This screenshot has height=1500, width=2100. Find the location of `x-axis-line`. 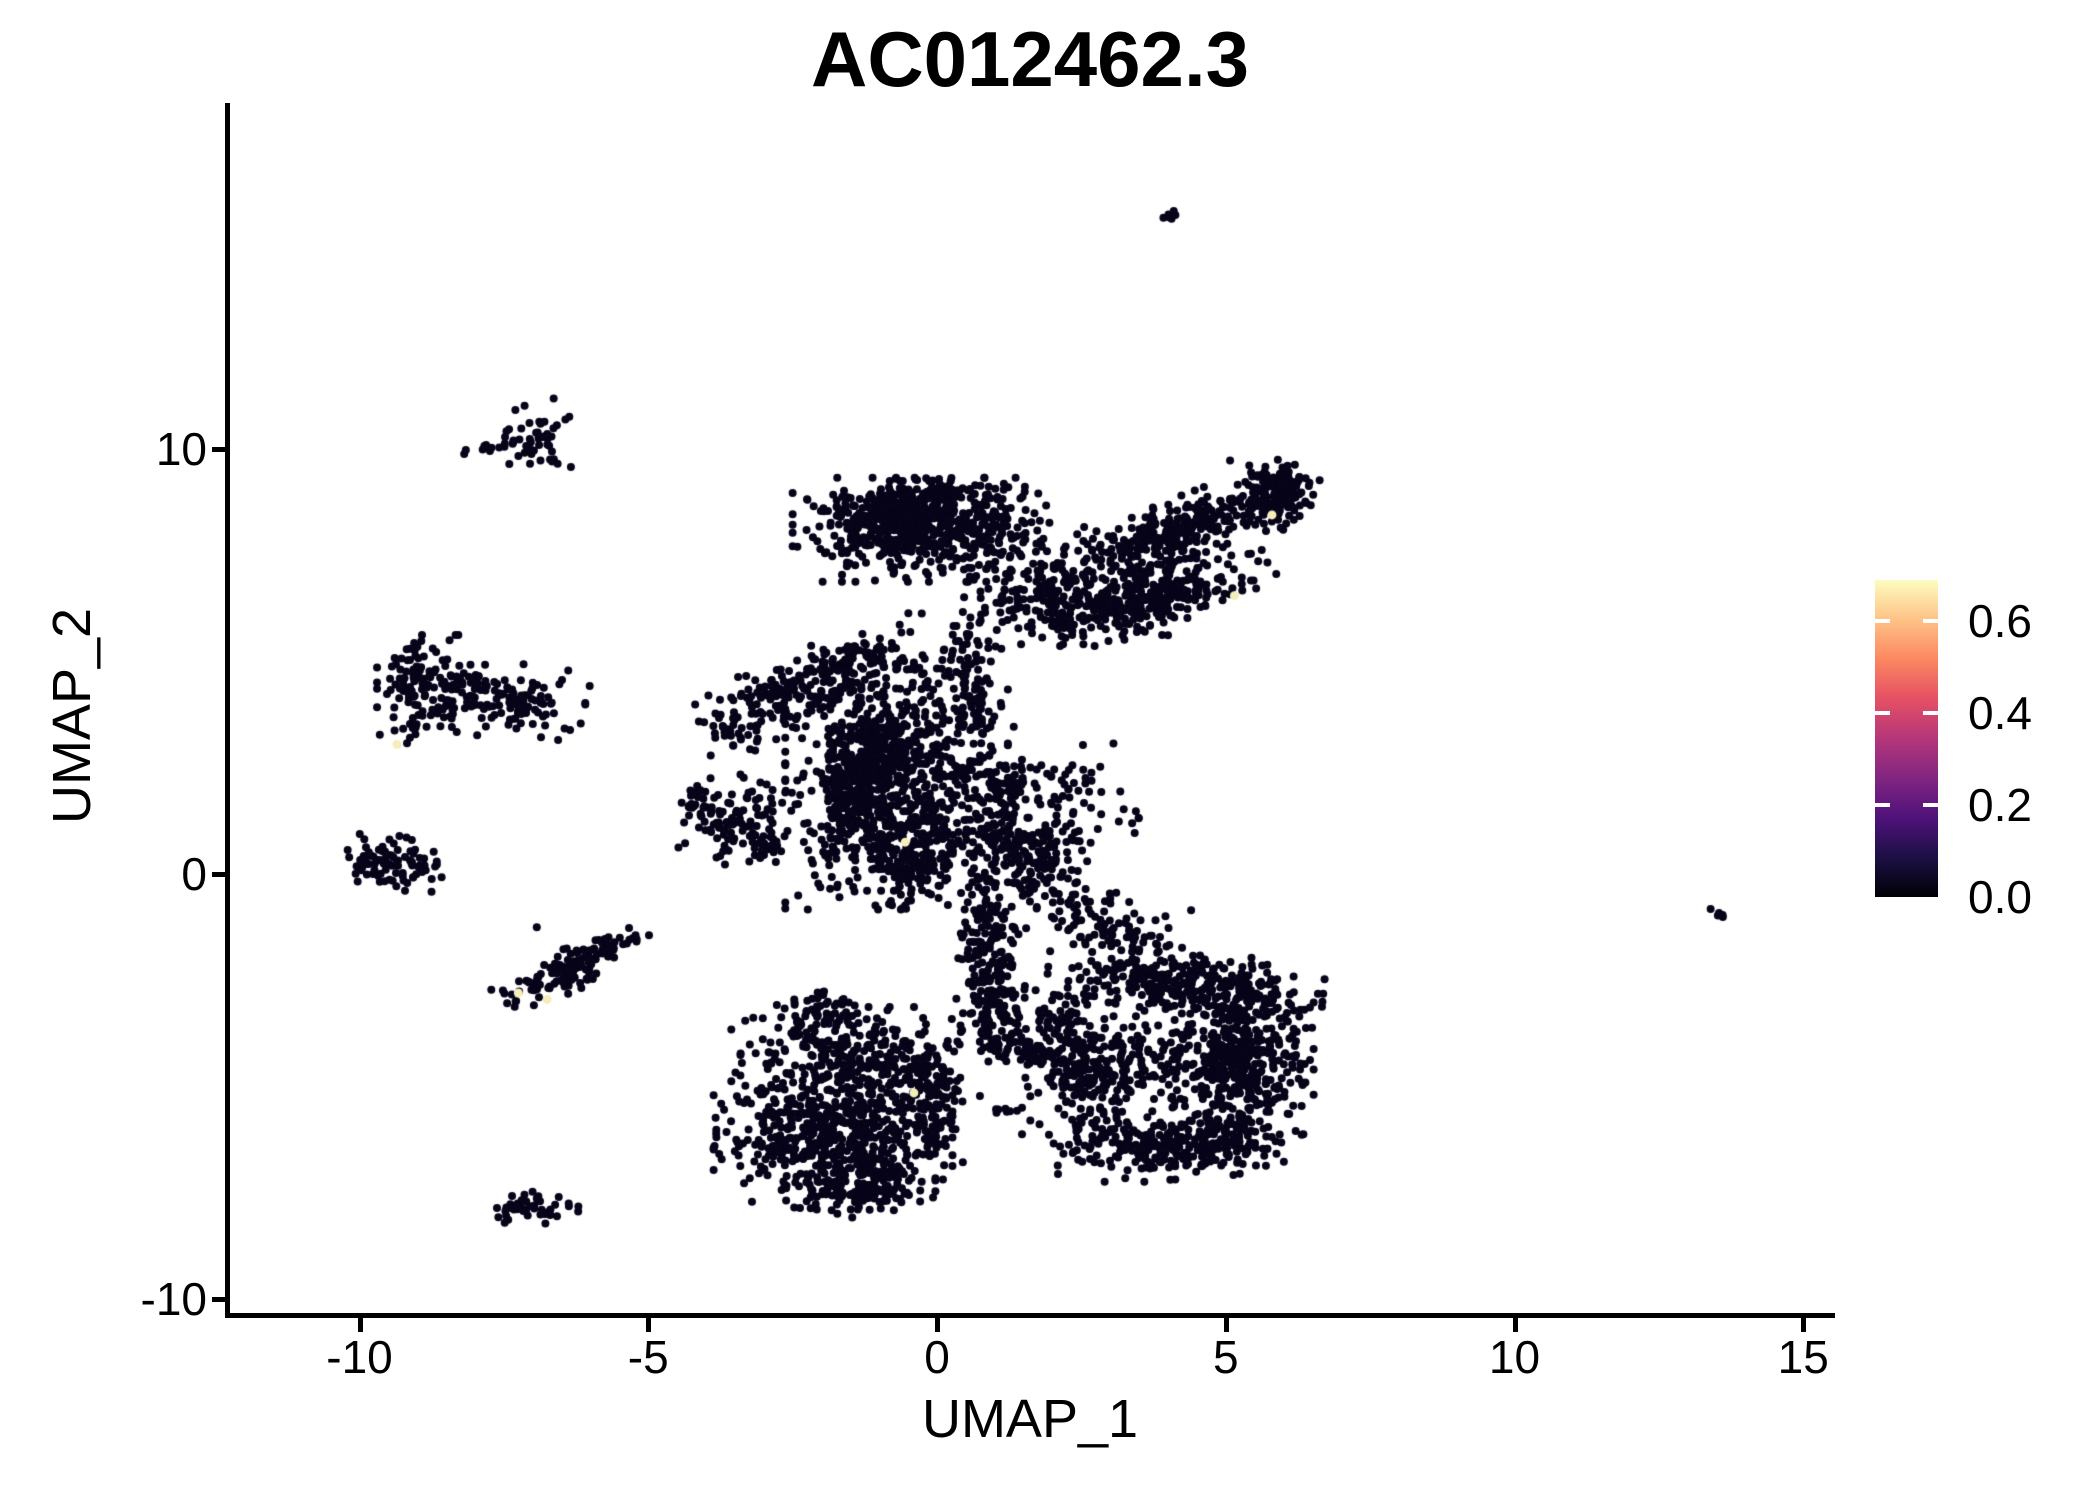

x-axis-line is located at coordinates (1030, 1315).